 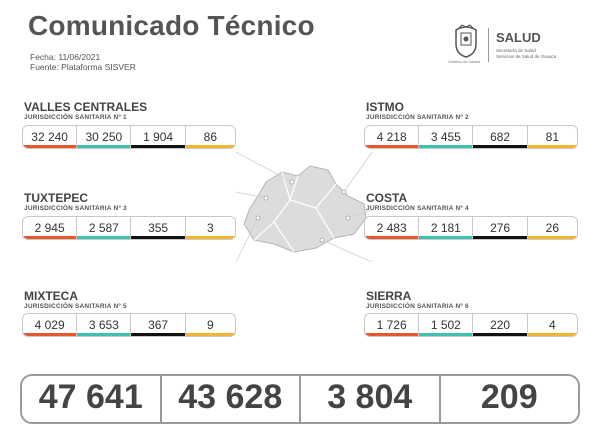 I want to click on region-jurisdiction: JURISDICCIÓN SANITARIA Nº 3, so click(x=75, y=208).